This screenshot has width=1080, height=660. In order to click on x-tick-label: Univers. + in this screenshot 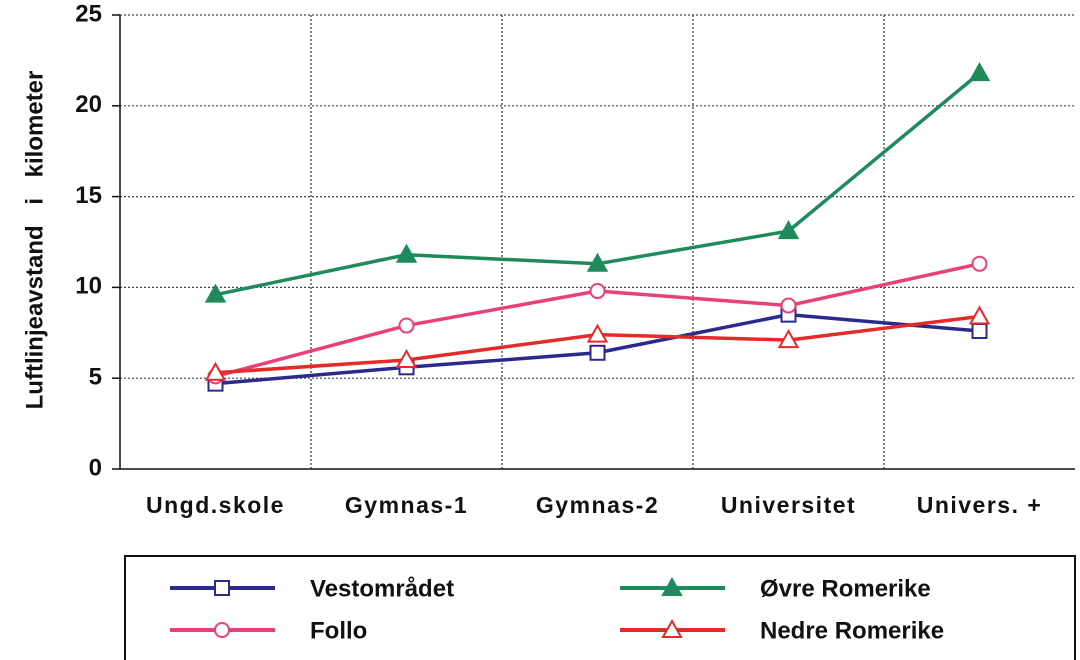, I will do `click(980, 505)`.